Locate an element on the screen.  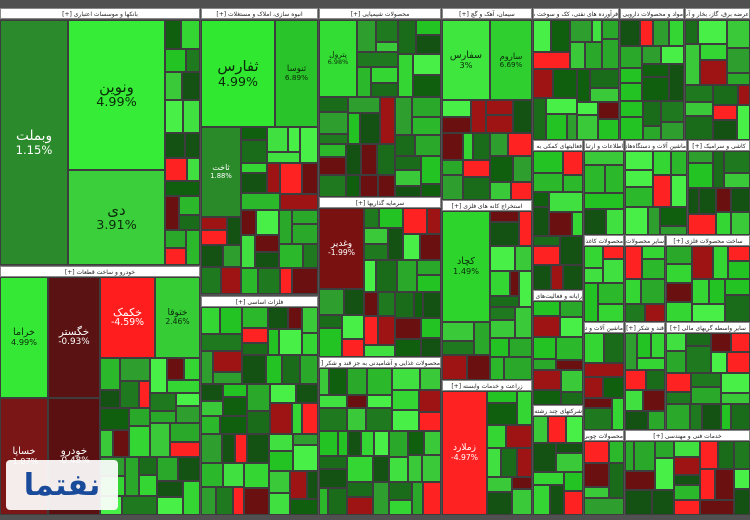
sector-header: ماشین آلات و تجهیزات [+] is located at coordinates (604, 327).